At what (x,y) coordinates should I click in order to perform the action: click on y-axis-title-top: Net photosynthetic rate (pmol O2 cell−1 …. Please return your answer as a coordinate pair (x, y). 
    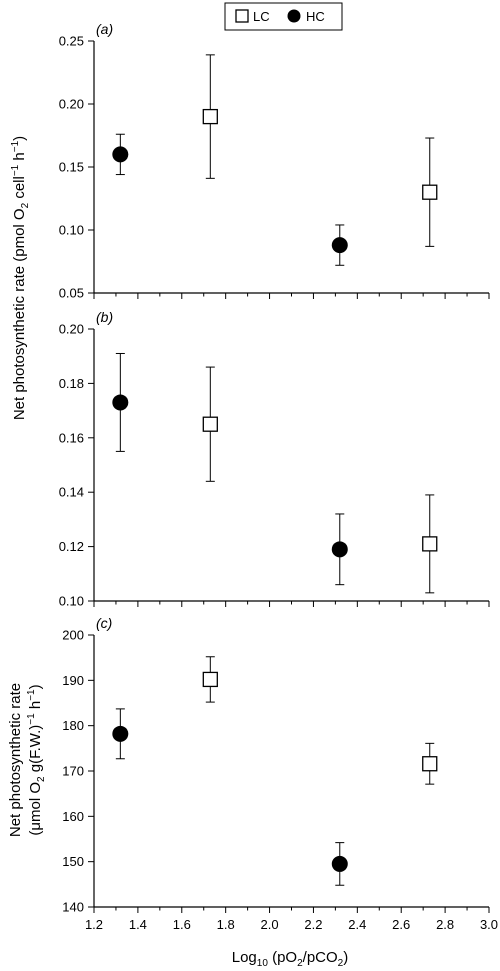
    Looking at the image, I should click on (20, 278).